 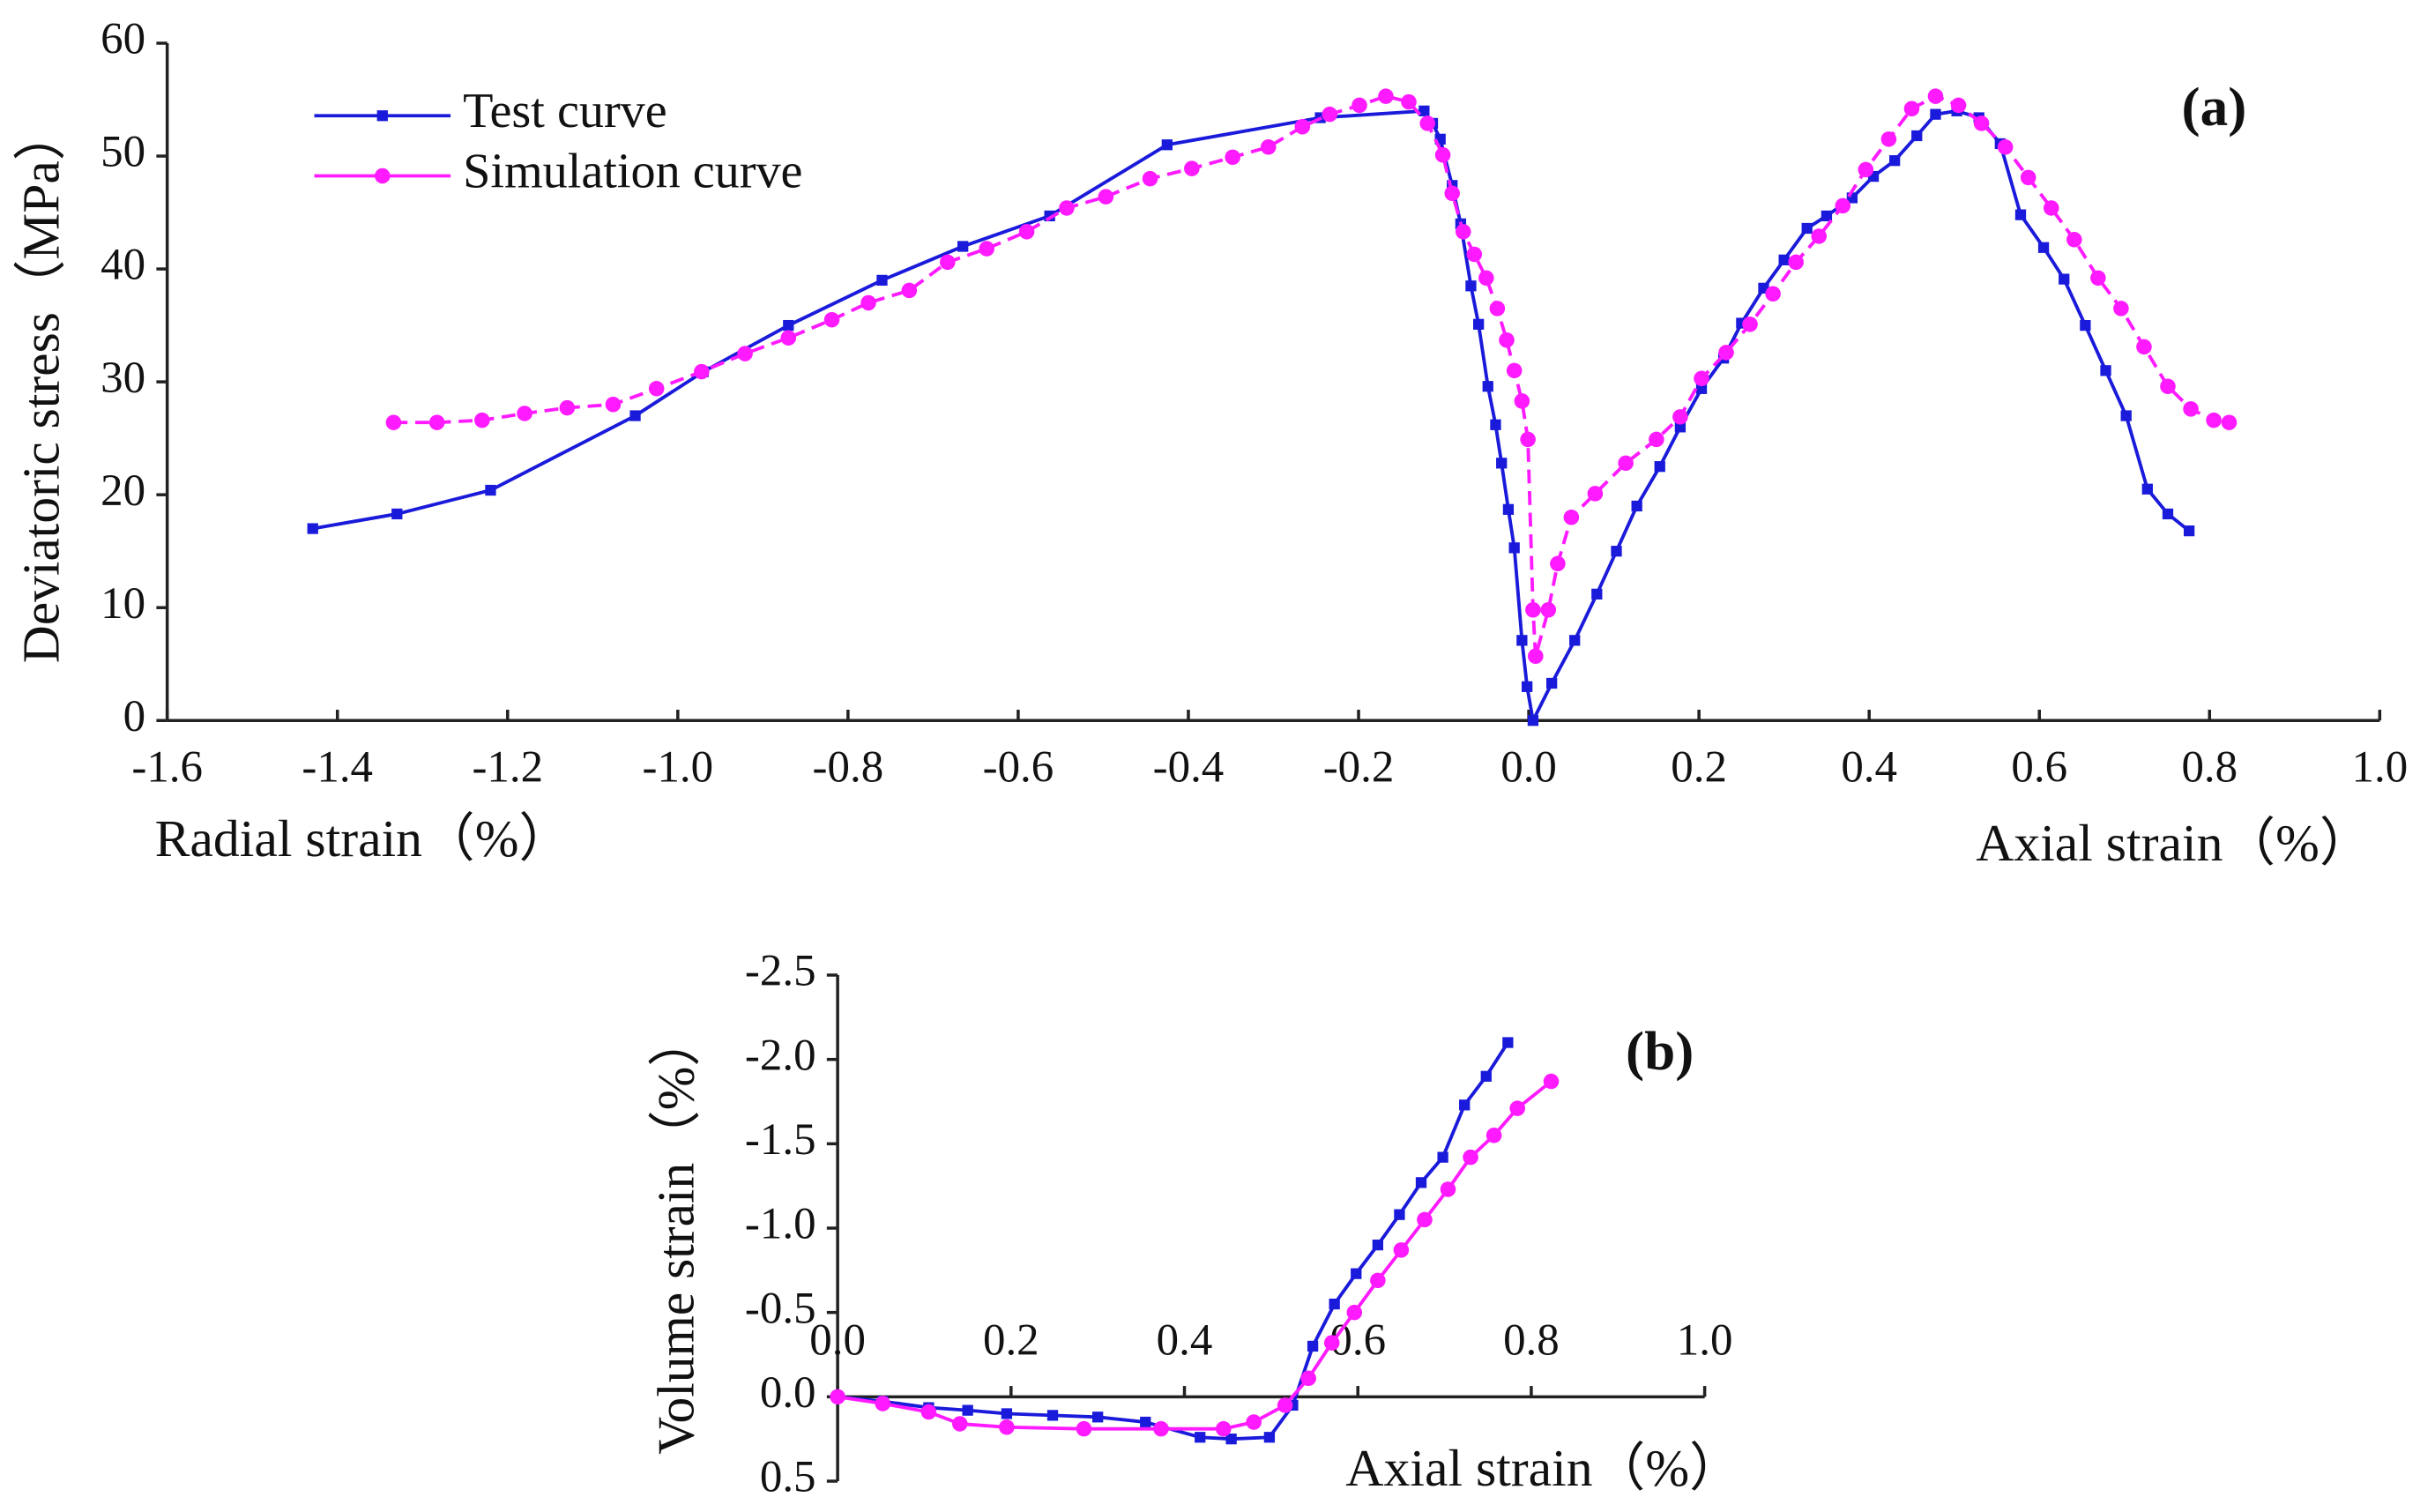 What do you see at coordinates (2209, 767) in the screenshot?
I see `x-tick-label: 0.8` at bounding box center [2209, 767].